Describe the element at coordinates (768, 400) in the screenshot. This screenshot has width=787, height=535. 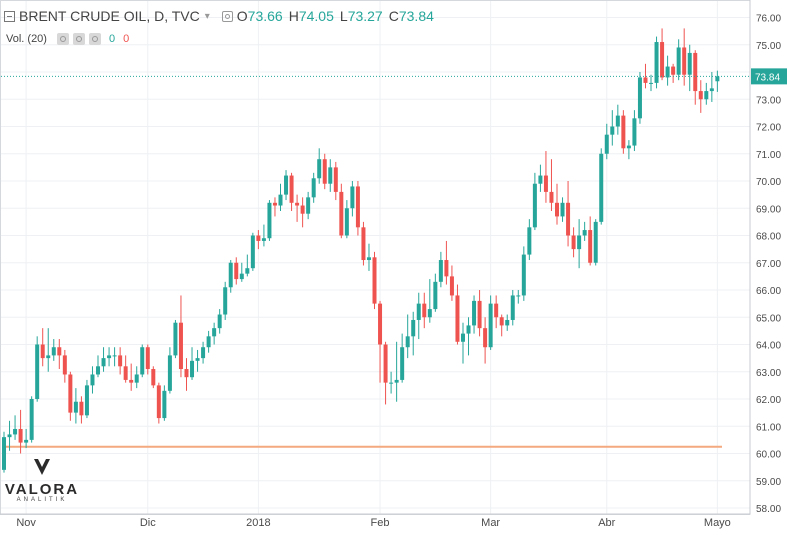
I see `y-tick-label: 62.00` at that location.